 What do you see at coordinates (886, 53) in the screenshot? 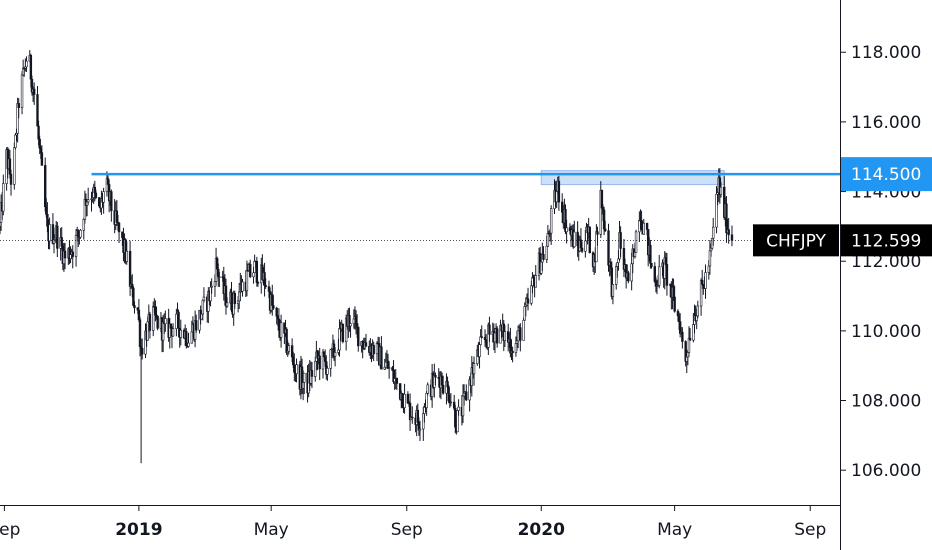
I see `y-tick-label: 118.000` at bounding box center [886, 53].